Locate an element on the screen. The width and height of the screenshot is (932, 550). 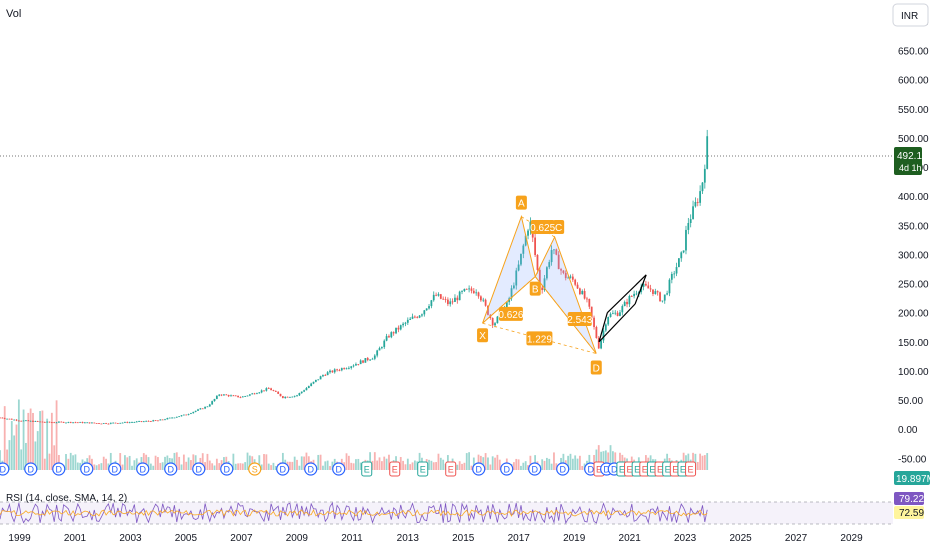
time-tick: 2019 is located at coordinates (574, 538).